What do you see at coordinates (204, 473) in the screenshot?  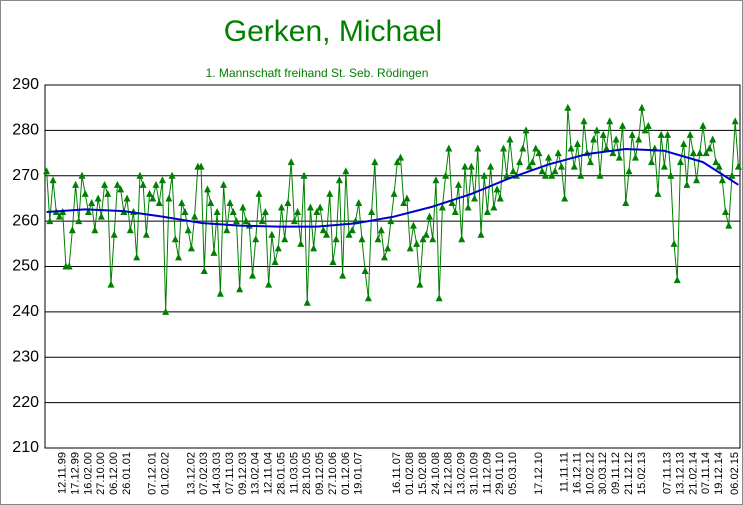 I see `x-tick-label: 07.02.03` at bounding box center [204, 473].